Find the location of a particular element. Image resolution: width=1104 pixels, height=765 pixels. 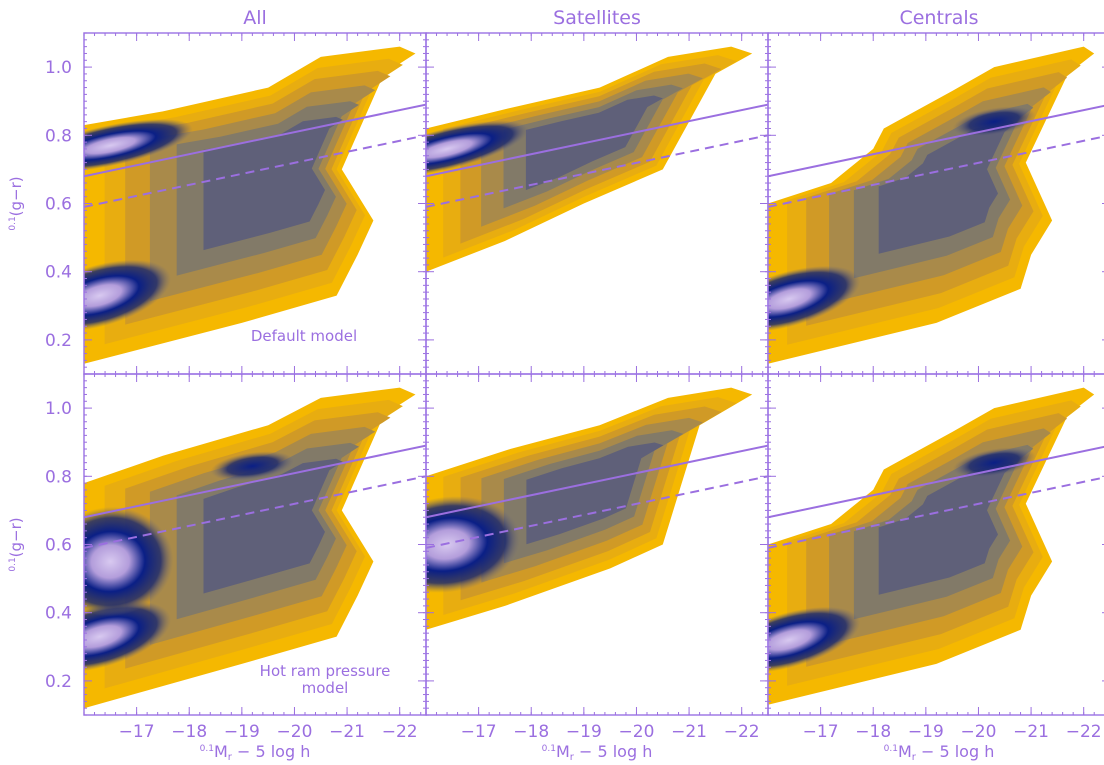

row-label-default: Default model is located at coordinates (304, 336).